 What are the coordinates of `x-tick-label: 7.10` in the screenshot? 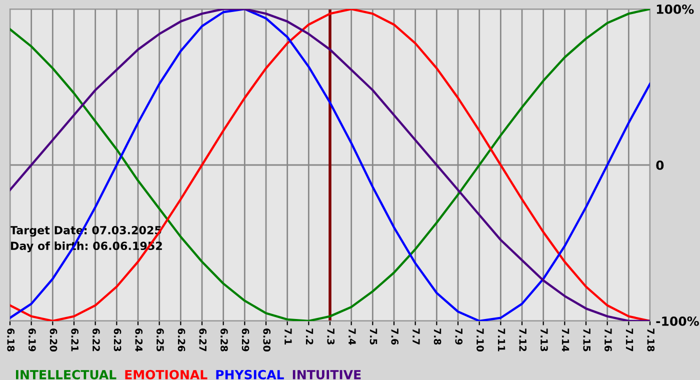 It's located at (480, 340).